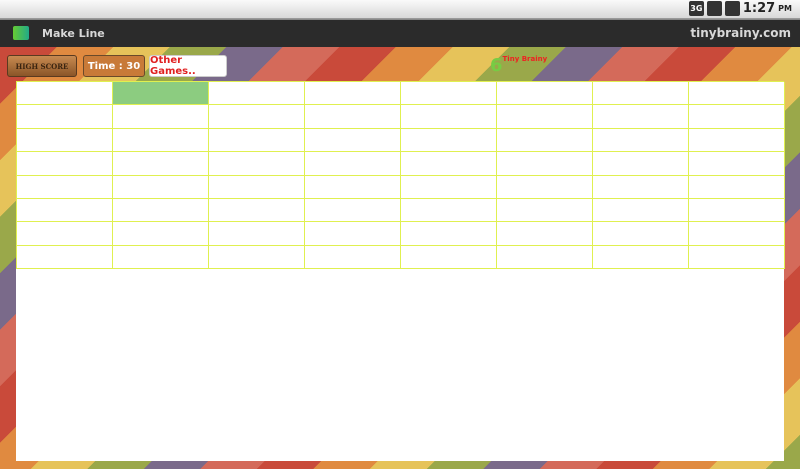 This screenshot has height=469, width=800. Describe the element at coordinates (42, 66) in the screenshot. I see `high-score-button: HIGH SCORE` at that location.